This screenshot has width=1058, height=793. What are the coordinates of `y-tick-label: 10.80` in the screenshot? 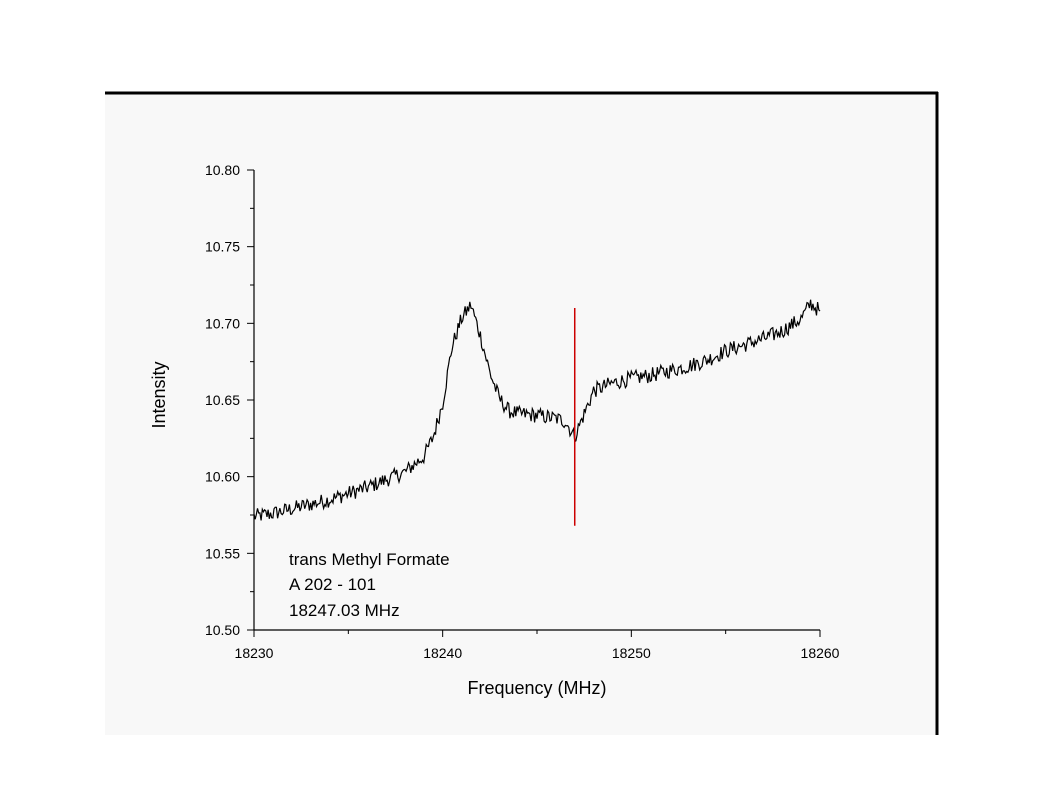 It's located at (222, 170).